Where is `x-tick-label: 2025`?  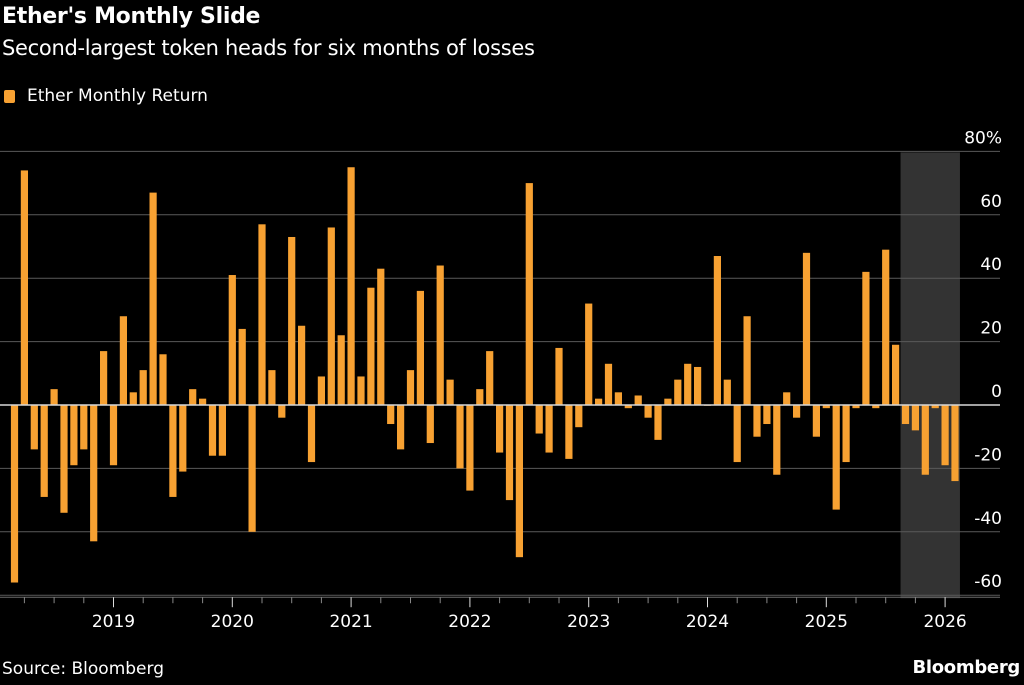 x-tick-label: 2025 is located at coordinates (826, 622).